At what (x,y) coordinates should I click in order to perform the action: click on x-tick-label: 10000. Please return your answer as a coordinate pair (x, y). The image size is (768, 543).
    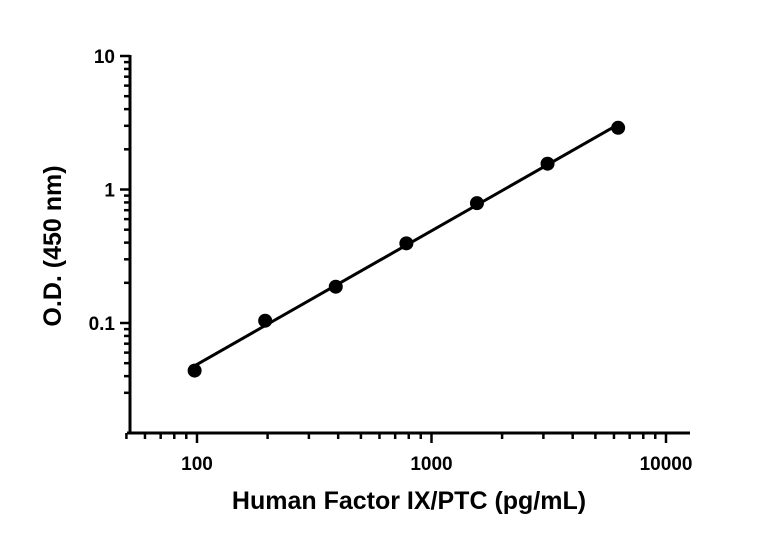
    Looking at the image, I should click on (666, 464).